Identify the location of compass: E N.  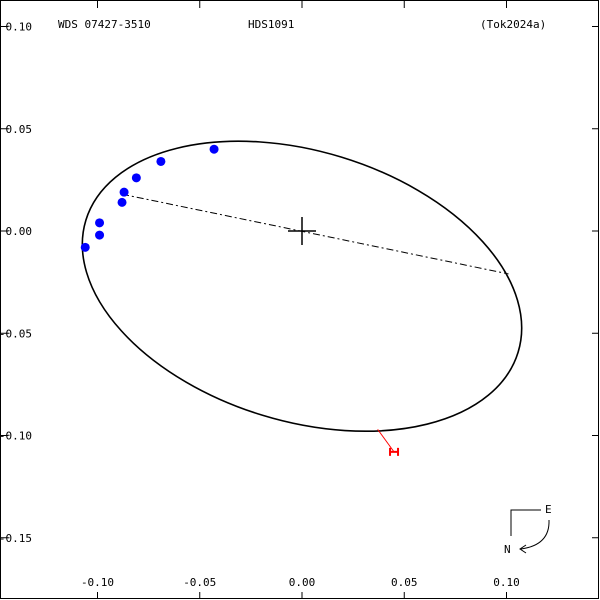
(528, 529).